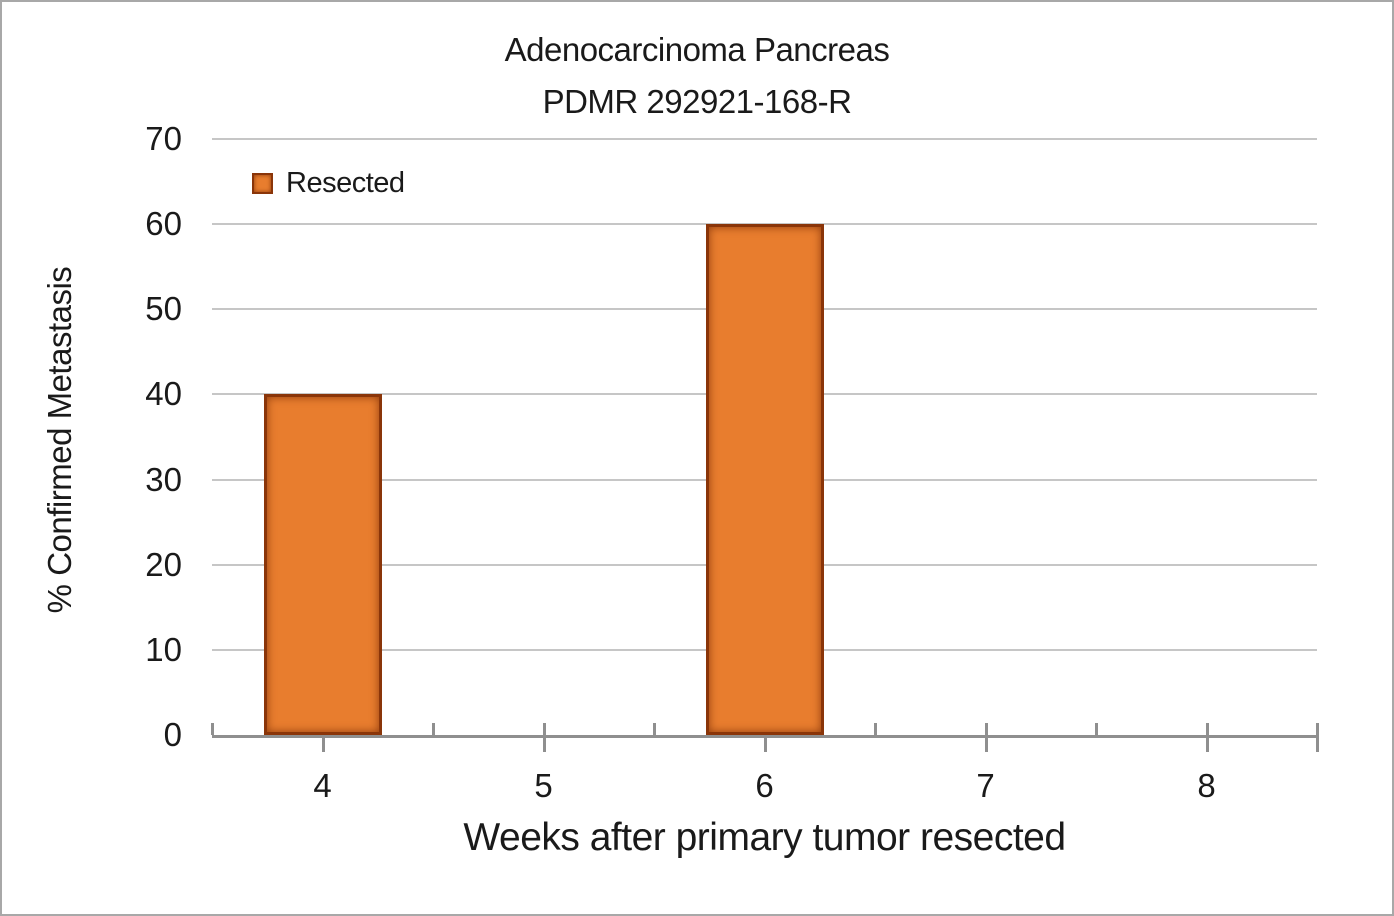  What do you see at coordinates (262, 183) in the screenshot?
I see `legend-marker-resected` at bounding box center [262, 183].